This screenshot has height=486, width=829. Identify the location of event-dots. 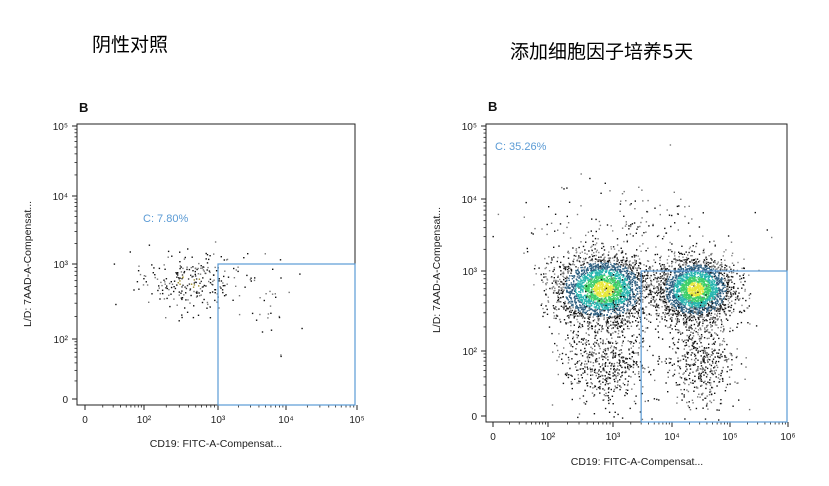
(208, 299).